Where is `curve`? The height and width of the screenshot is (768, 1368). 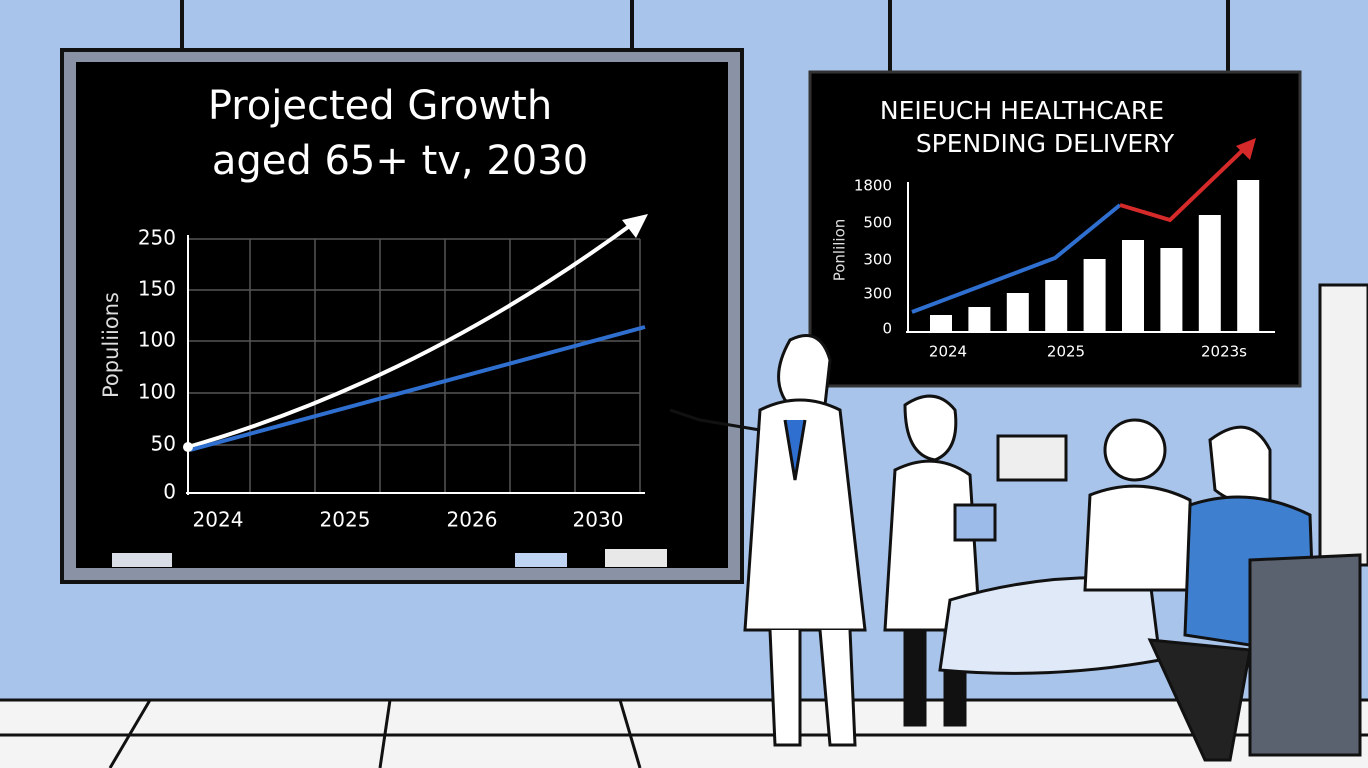
curve is located at coordinates (412, 334).